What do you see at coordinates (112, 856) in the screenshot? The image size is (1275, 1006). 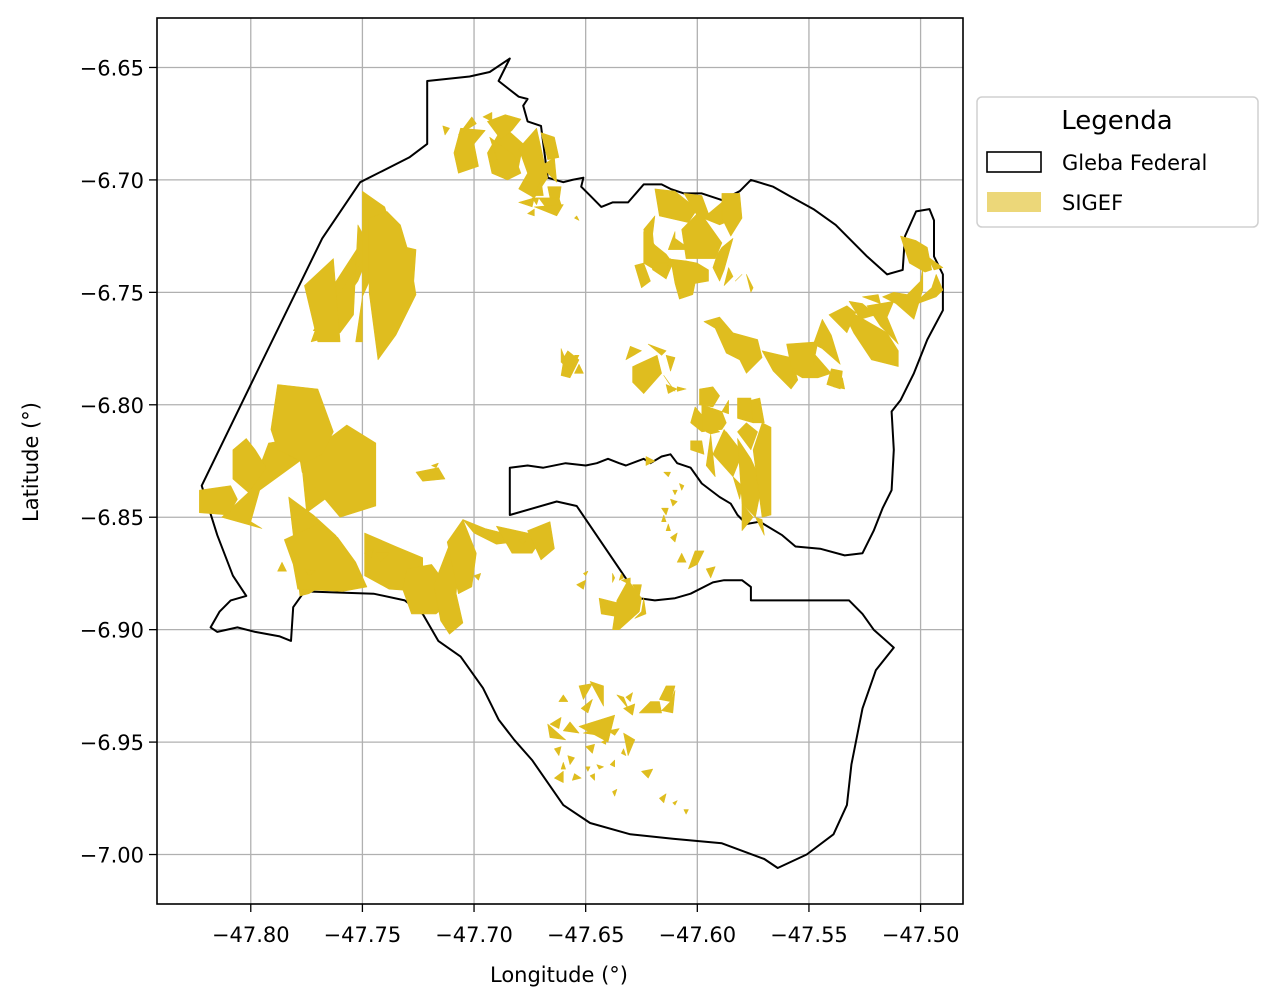 I see `y-tick-label: −7.00` at bounding box center [112, 856].